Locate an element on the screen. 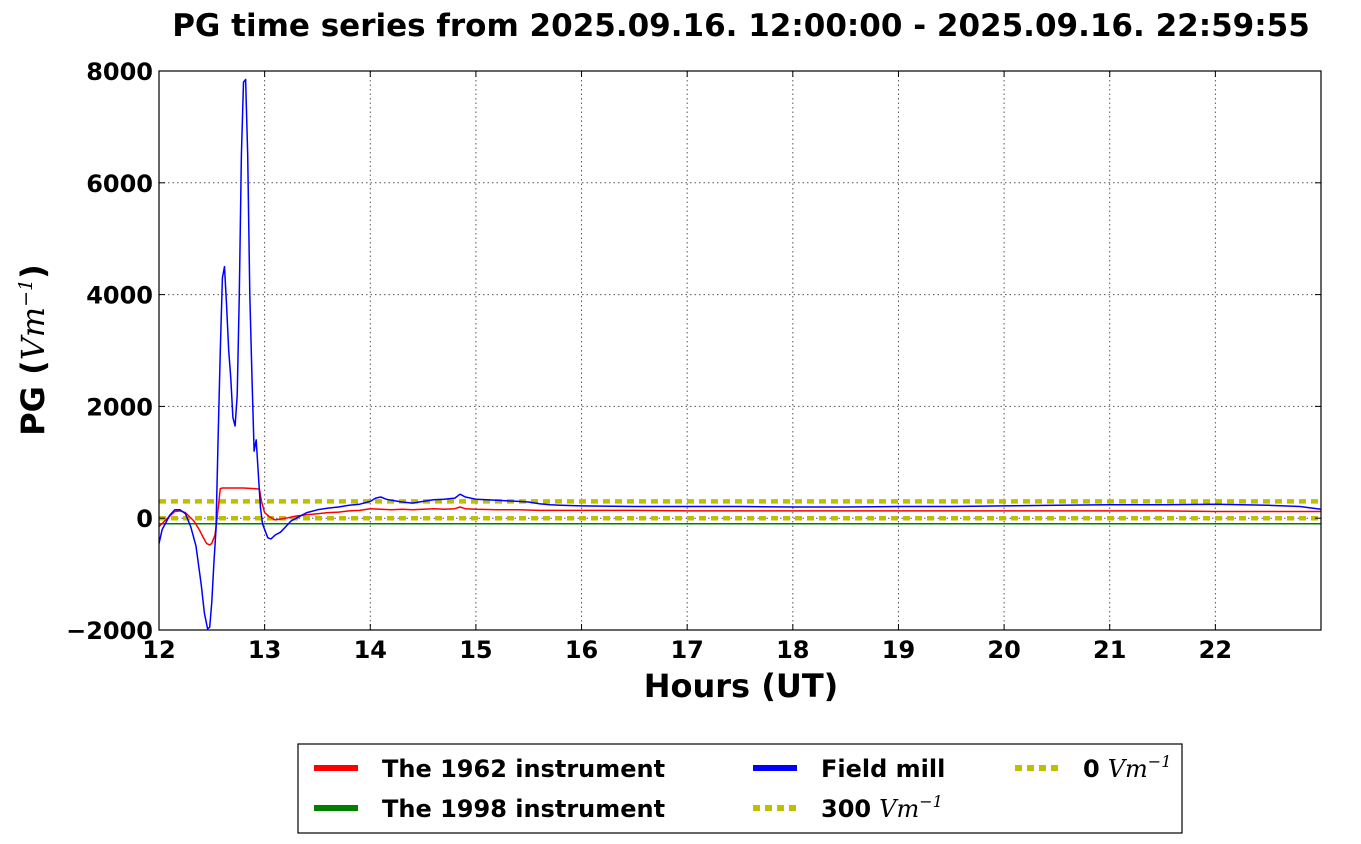 The height and width of the screenshot is (844, 1361). y-axis-label-unit: Vm is located at coordinates (33, 333).